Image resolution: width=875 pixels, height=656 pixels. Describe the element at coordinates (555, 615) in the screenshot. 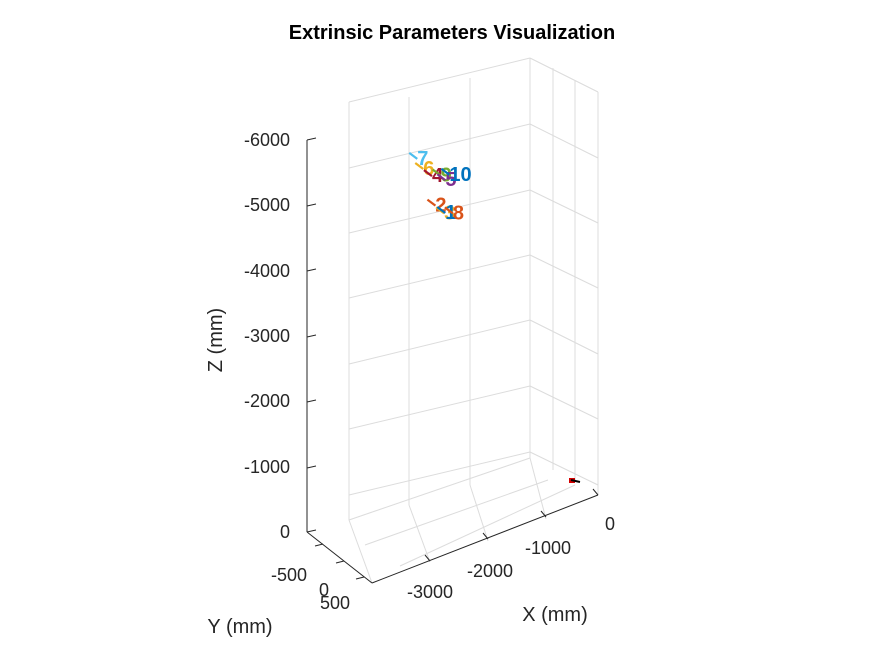

I see `x-axis-label: X (mm)` at that location.